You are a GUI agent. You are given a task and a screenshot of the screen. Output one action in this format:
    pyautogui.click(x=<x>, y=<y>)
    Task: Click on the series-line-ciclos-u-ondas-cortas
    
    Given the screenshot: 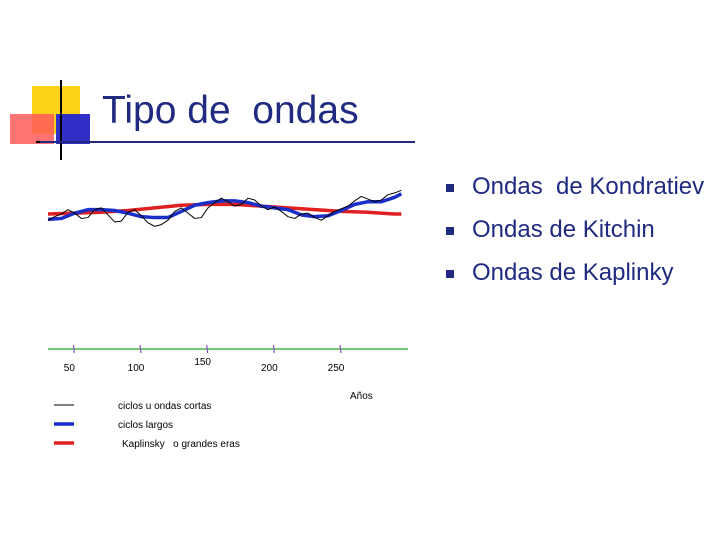 What is the action you would take?
    pyautogui.click(x=224, y=208)
    